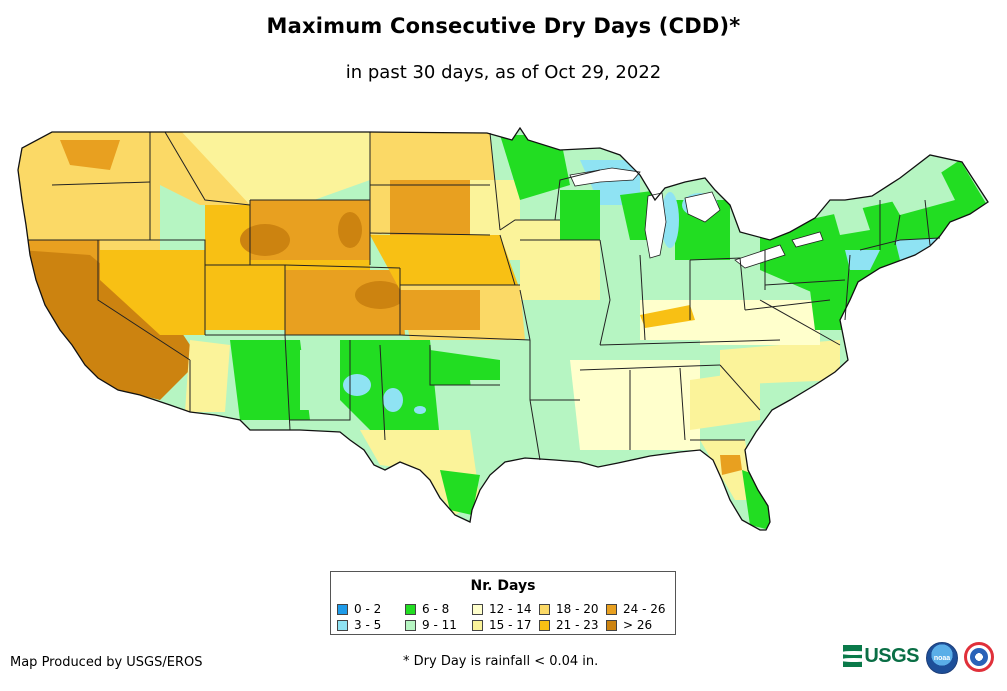 The image size is (1007, 691). Describe the element at coordinates (501, 661) in the screenshot. I see `footnote: * Dry Day is rainfall < 0.04 in.` at that location.